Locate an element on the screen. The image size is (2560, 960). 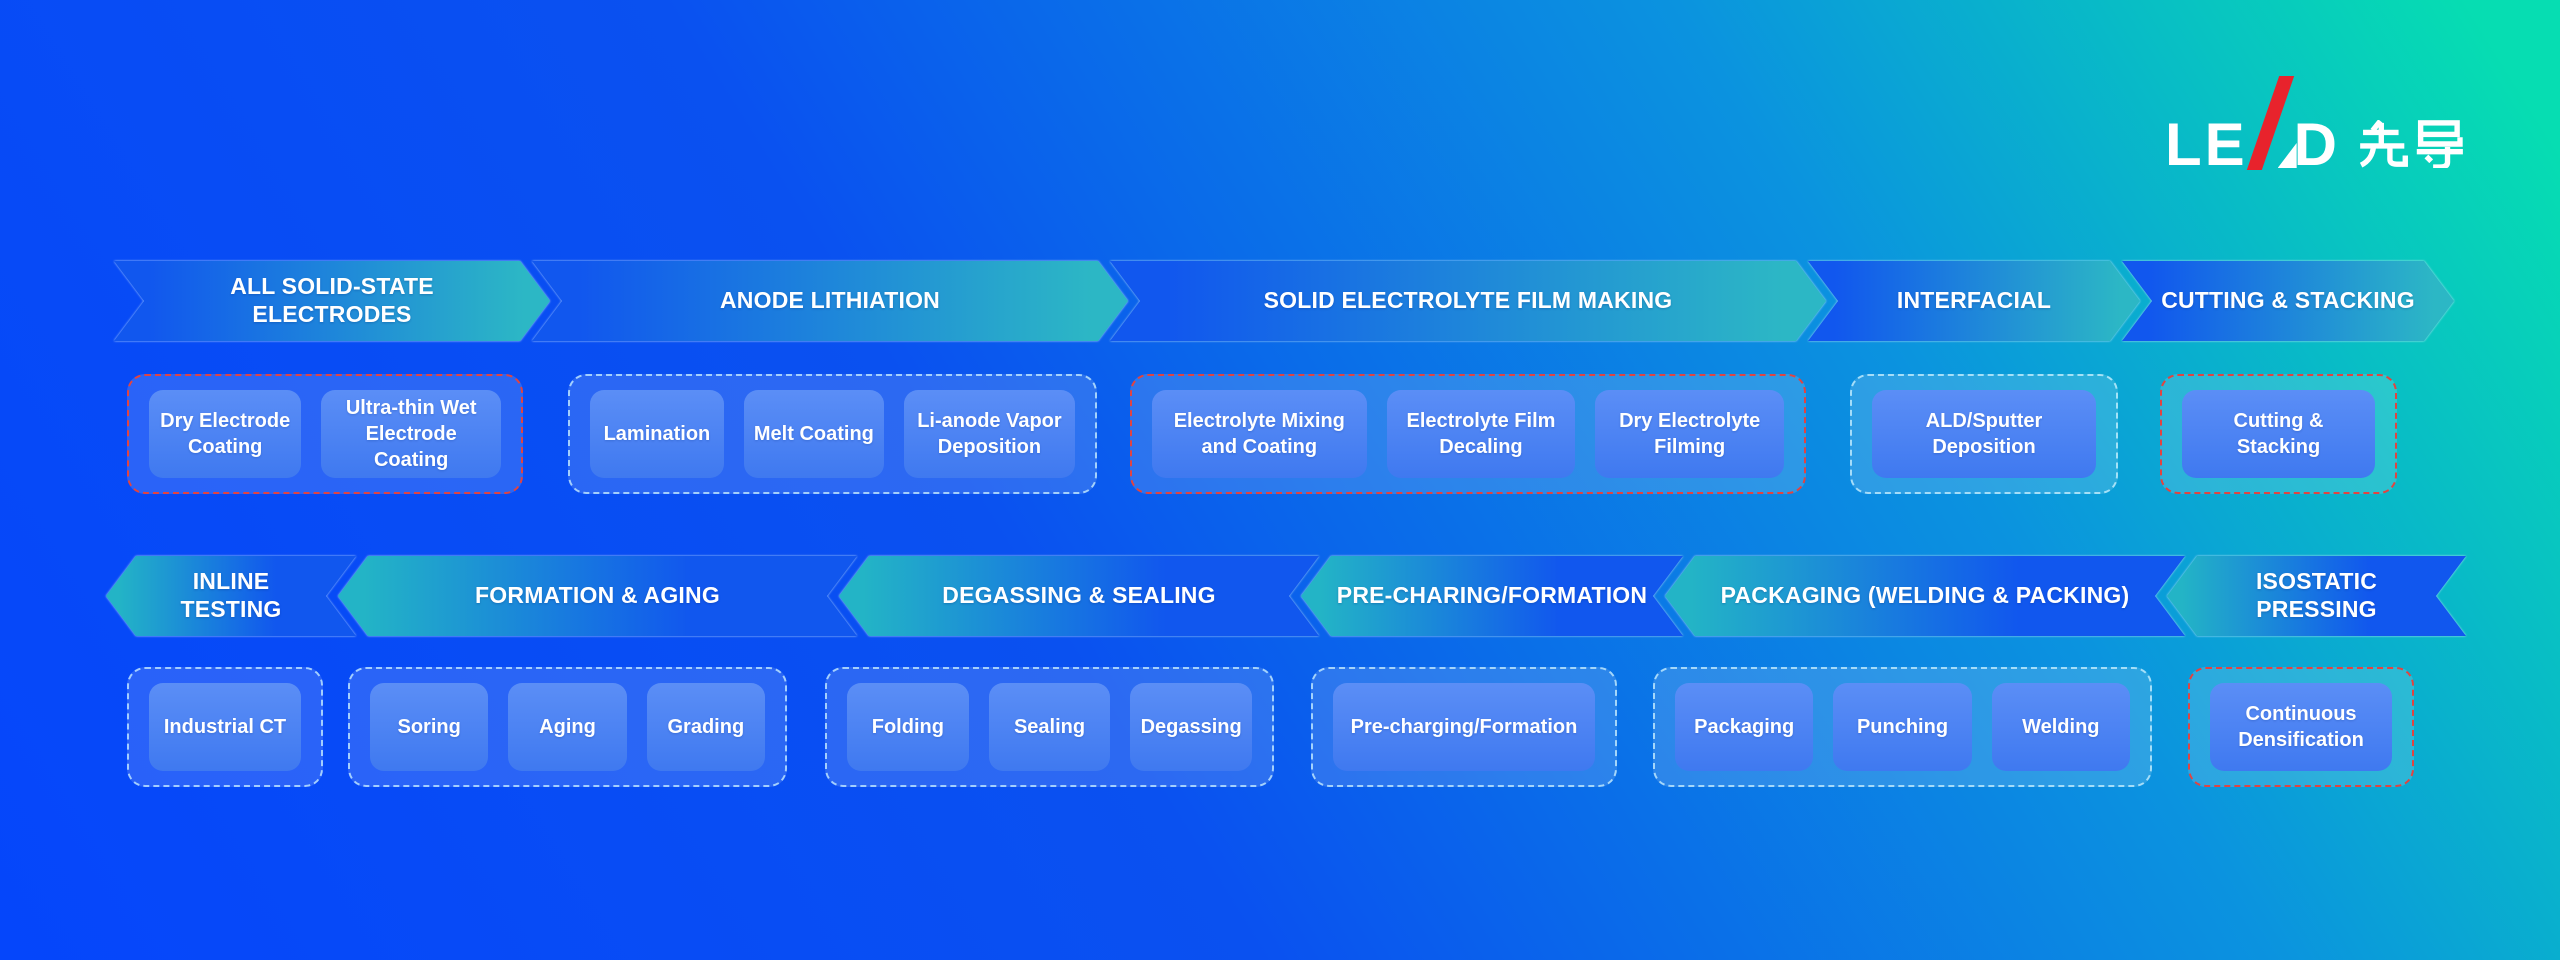
chip-label: Sealing is located at coordinates (1049, 727).